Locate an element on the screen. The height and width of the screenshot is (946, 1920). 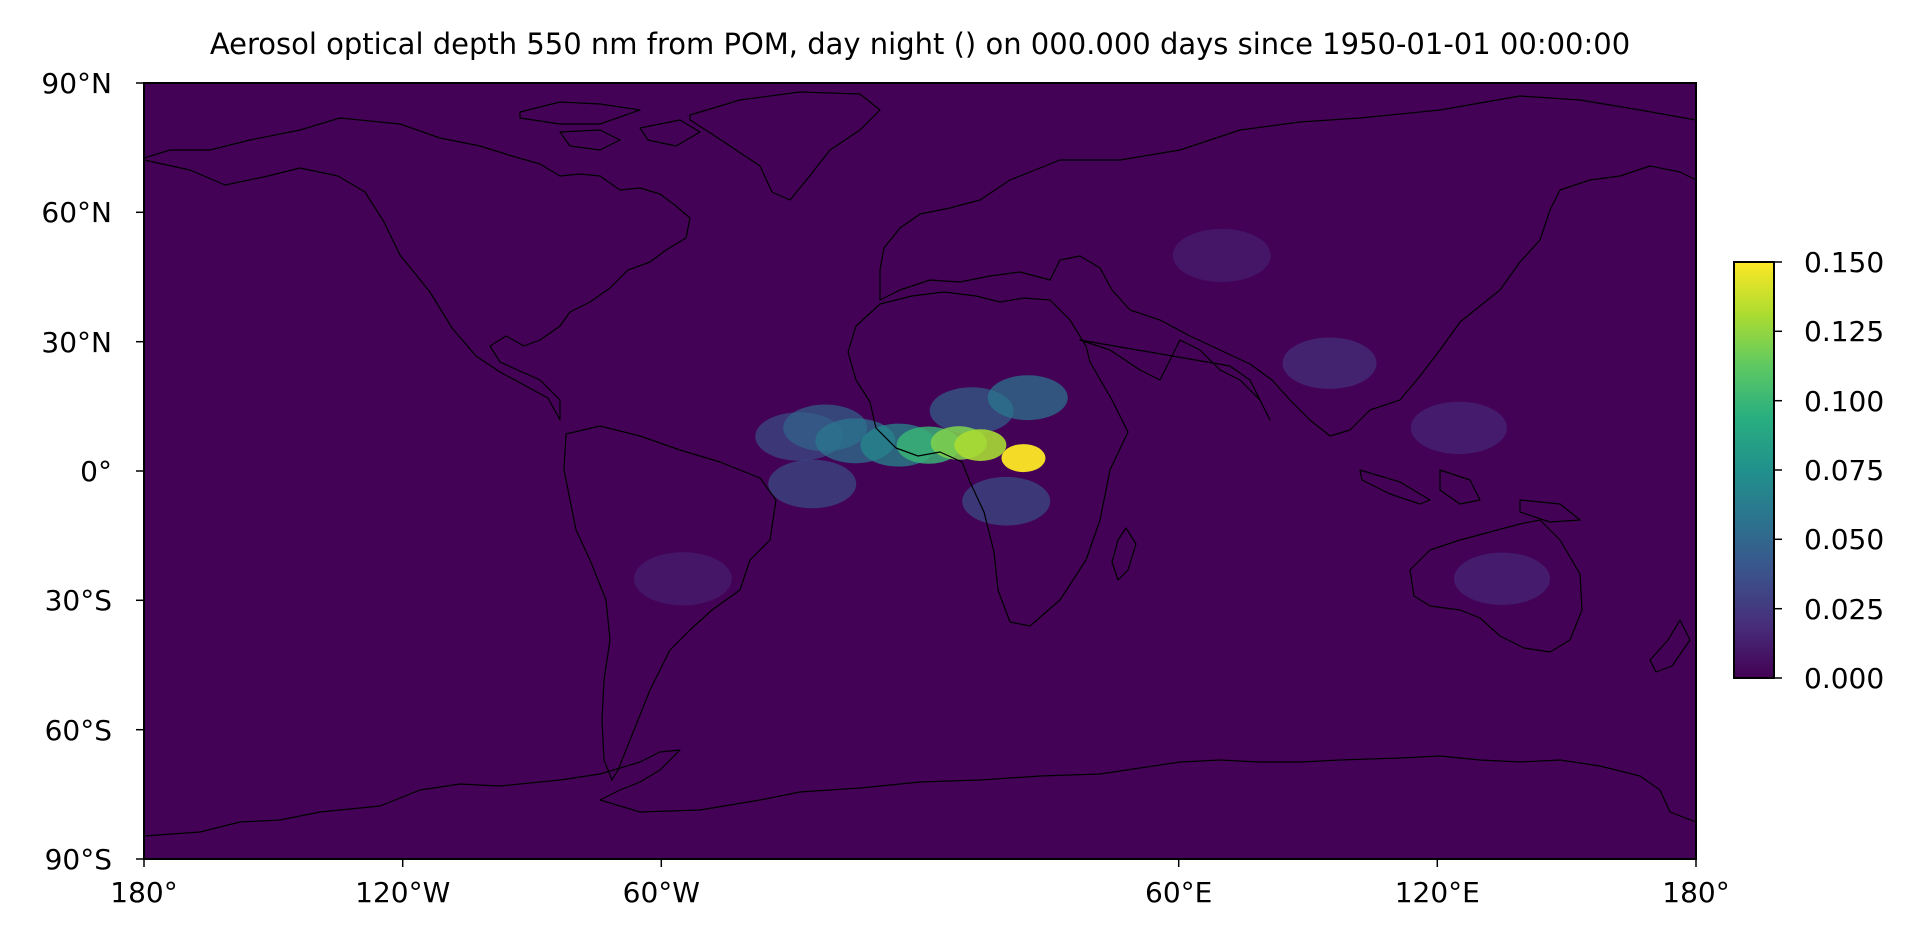
y-tick-30s: 30°S is located at coordinates (94, 600).